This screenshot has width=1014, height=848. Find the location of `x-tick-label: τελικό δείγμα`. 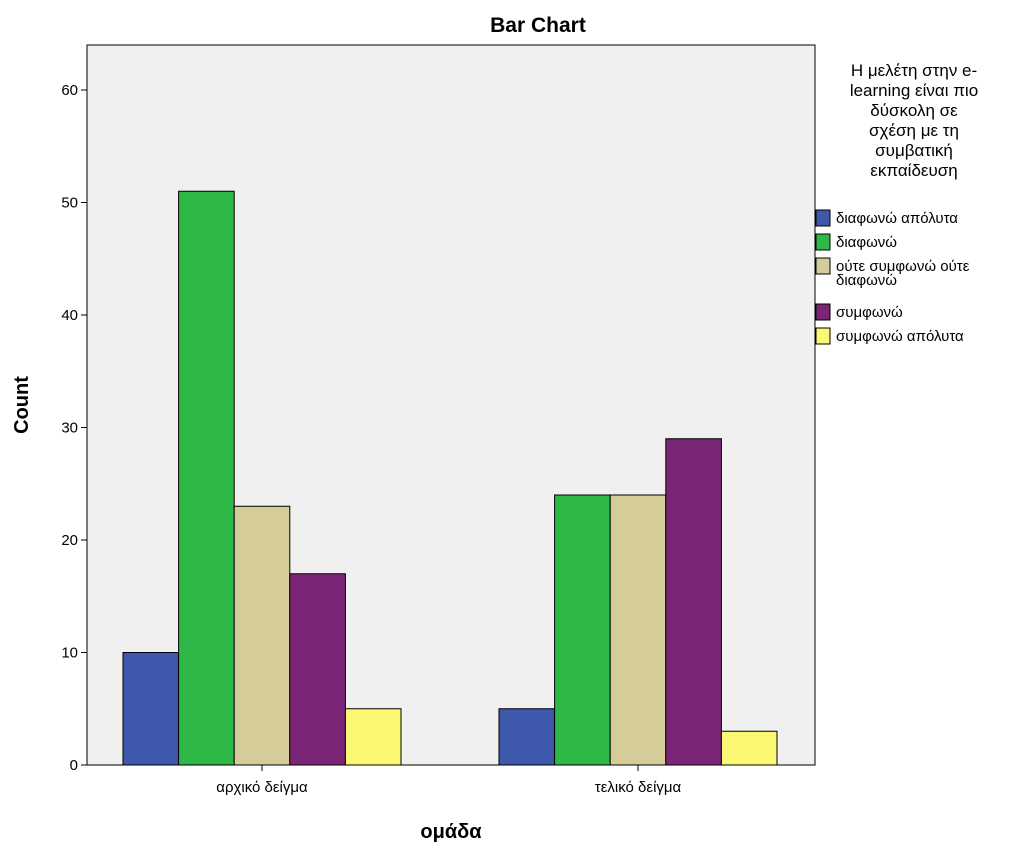

x-tick-label: τελικό δείγμα is located at coordinates (638, 787).